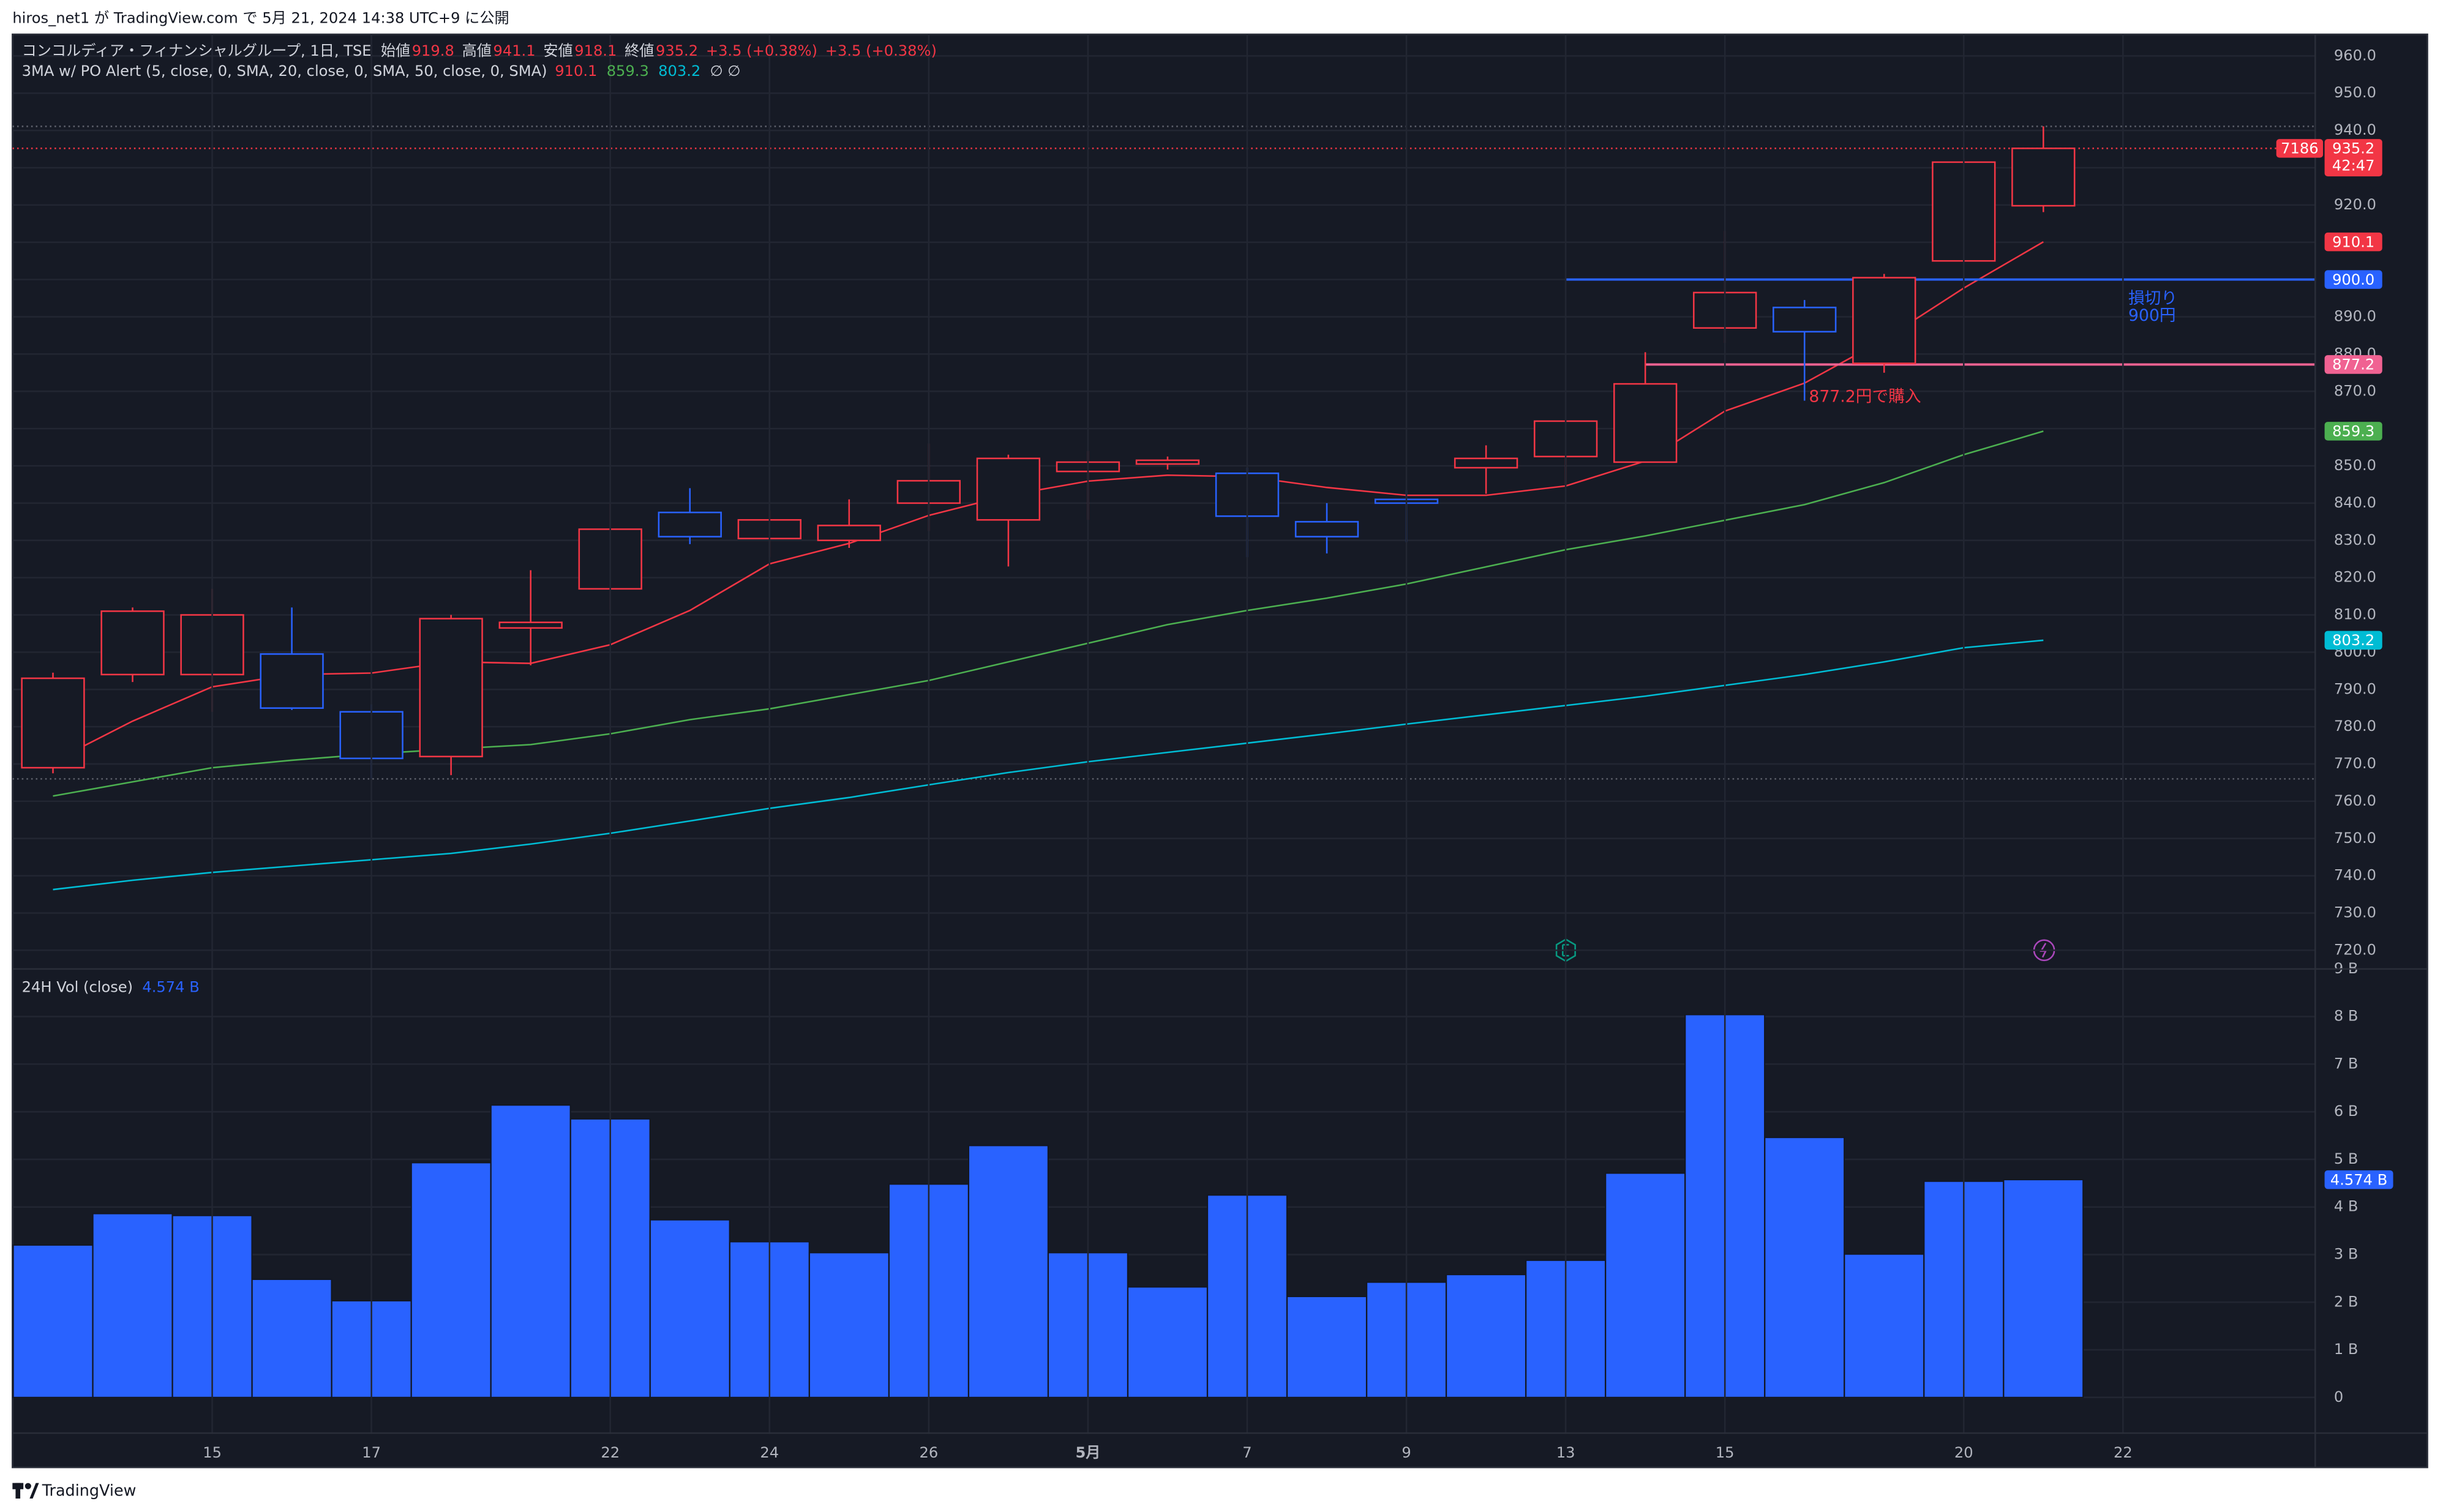 Image resolution: width=2443 pixels, height=1512 pixels. Describe the element at coordinates (769, 1452) in the screenshot. I see `x-tick-label: 24` at that location.